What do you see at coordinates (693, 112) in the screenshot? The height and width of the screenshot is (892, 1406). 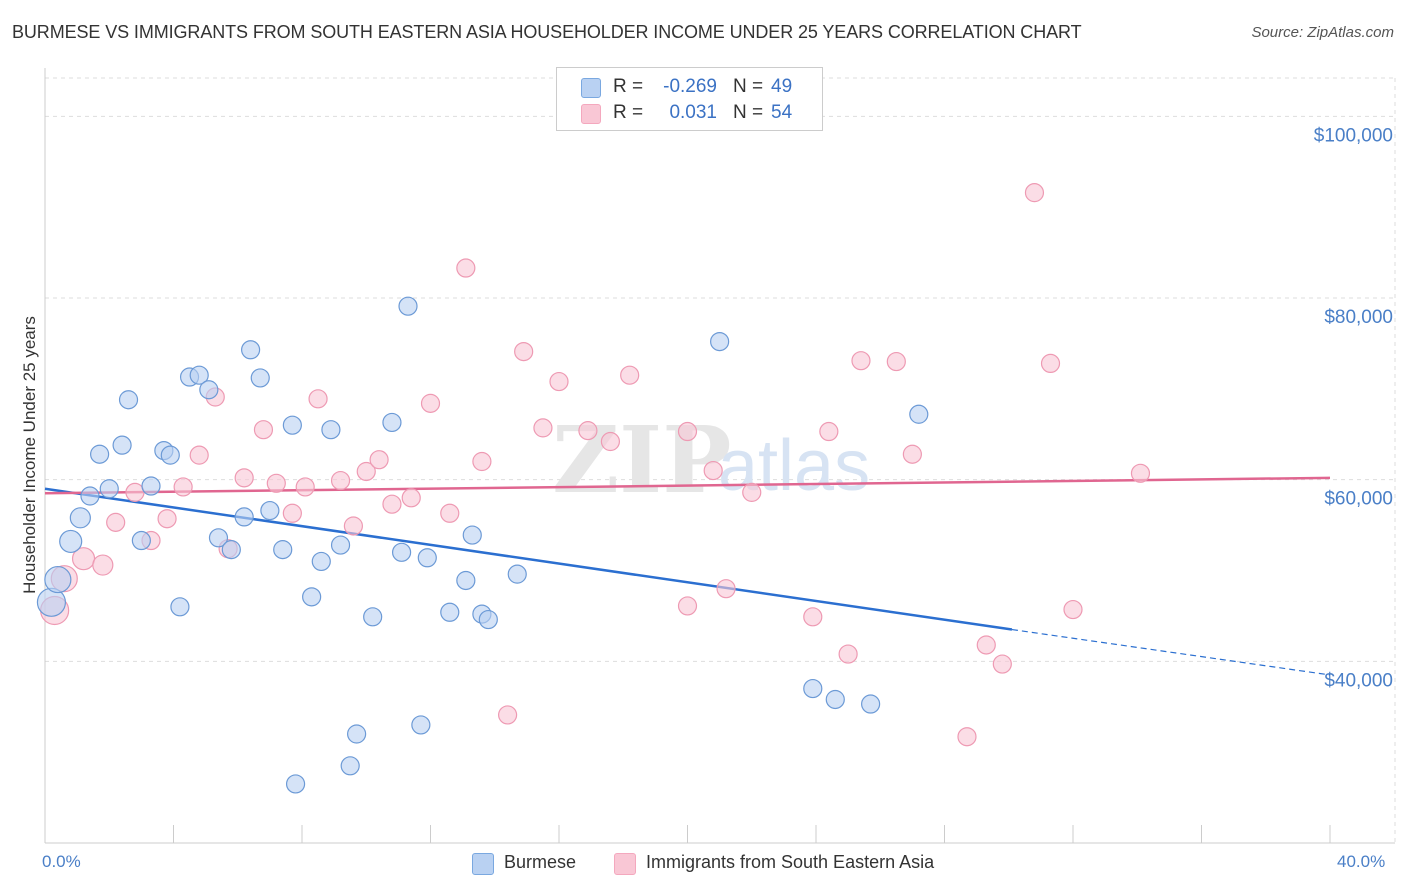 I see `legend-r-value: 0.031` at bounding box center [693, 112].